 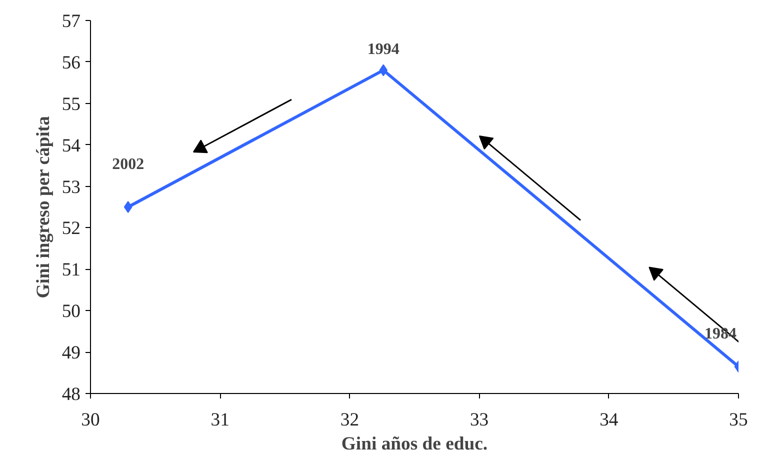 I want to click on y-tick-label: 49, so click(x=71, y=353).